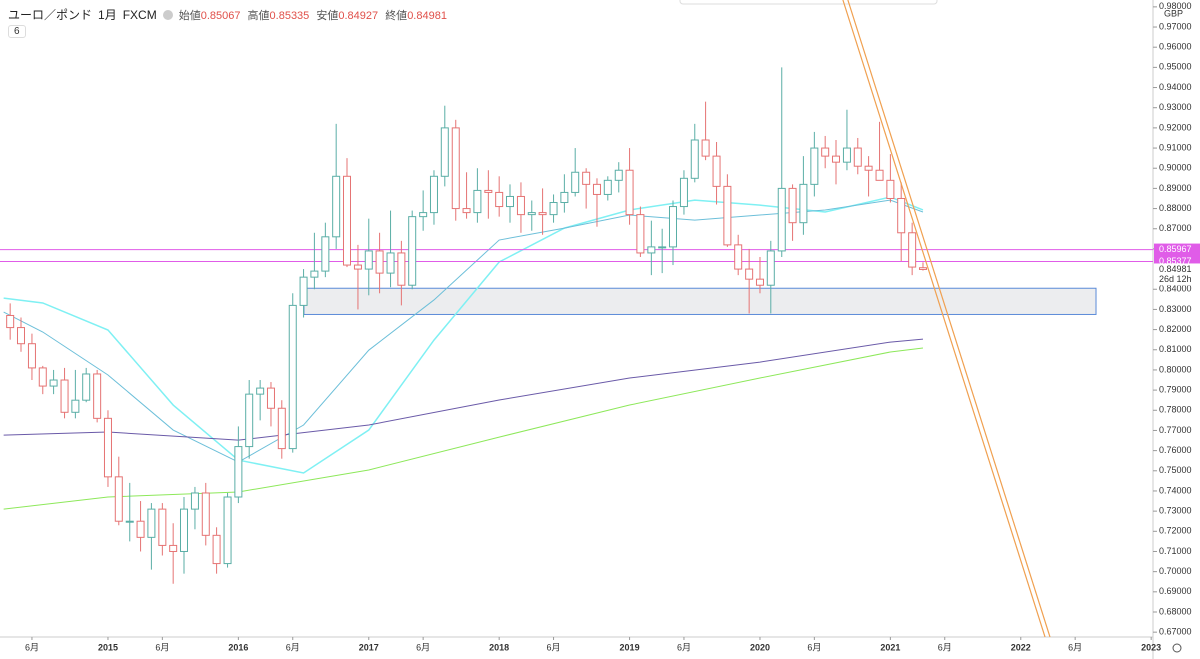 Image resolution: width=1200 pixels, height=659 pixels. I want to click on close-label: 終値, so click(396, 15).